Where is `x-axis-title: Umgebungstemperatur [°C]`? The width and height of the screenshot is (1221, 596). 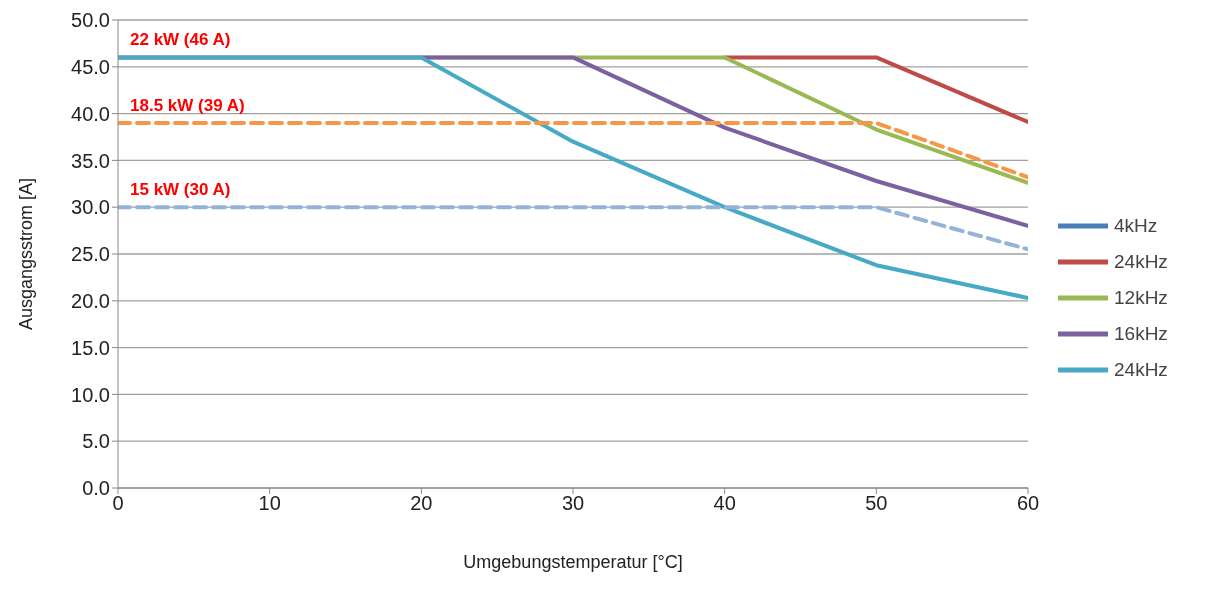 x-axis-title: Umgebungstemperatur [°C] is located at coordinates (573, 562).